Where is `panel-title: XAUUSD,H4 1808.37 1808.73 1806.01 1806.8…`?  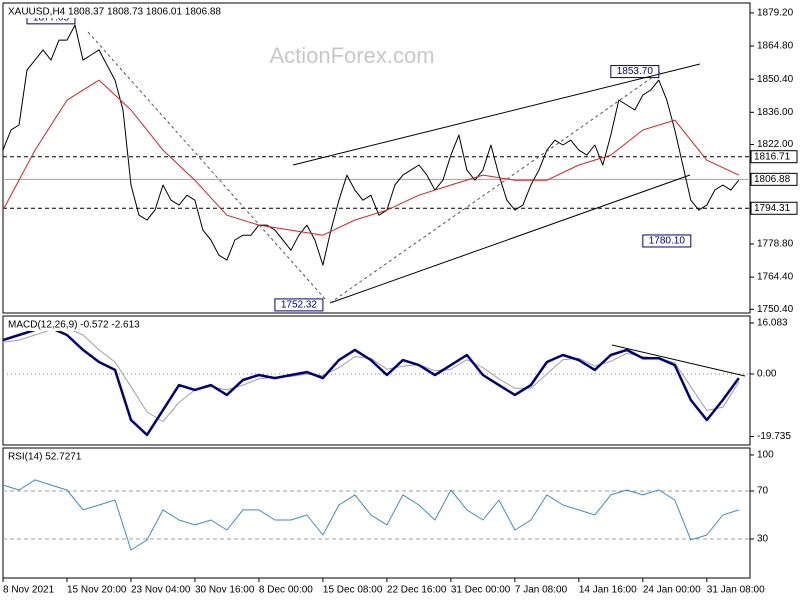 panel-title: XAUUSD,H4 1808.37 1808.73 1806.01 1806.8… is located at coordinates (114, 12).